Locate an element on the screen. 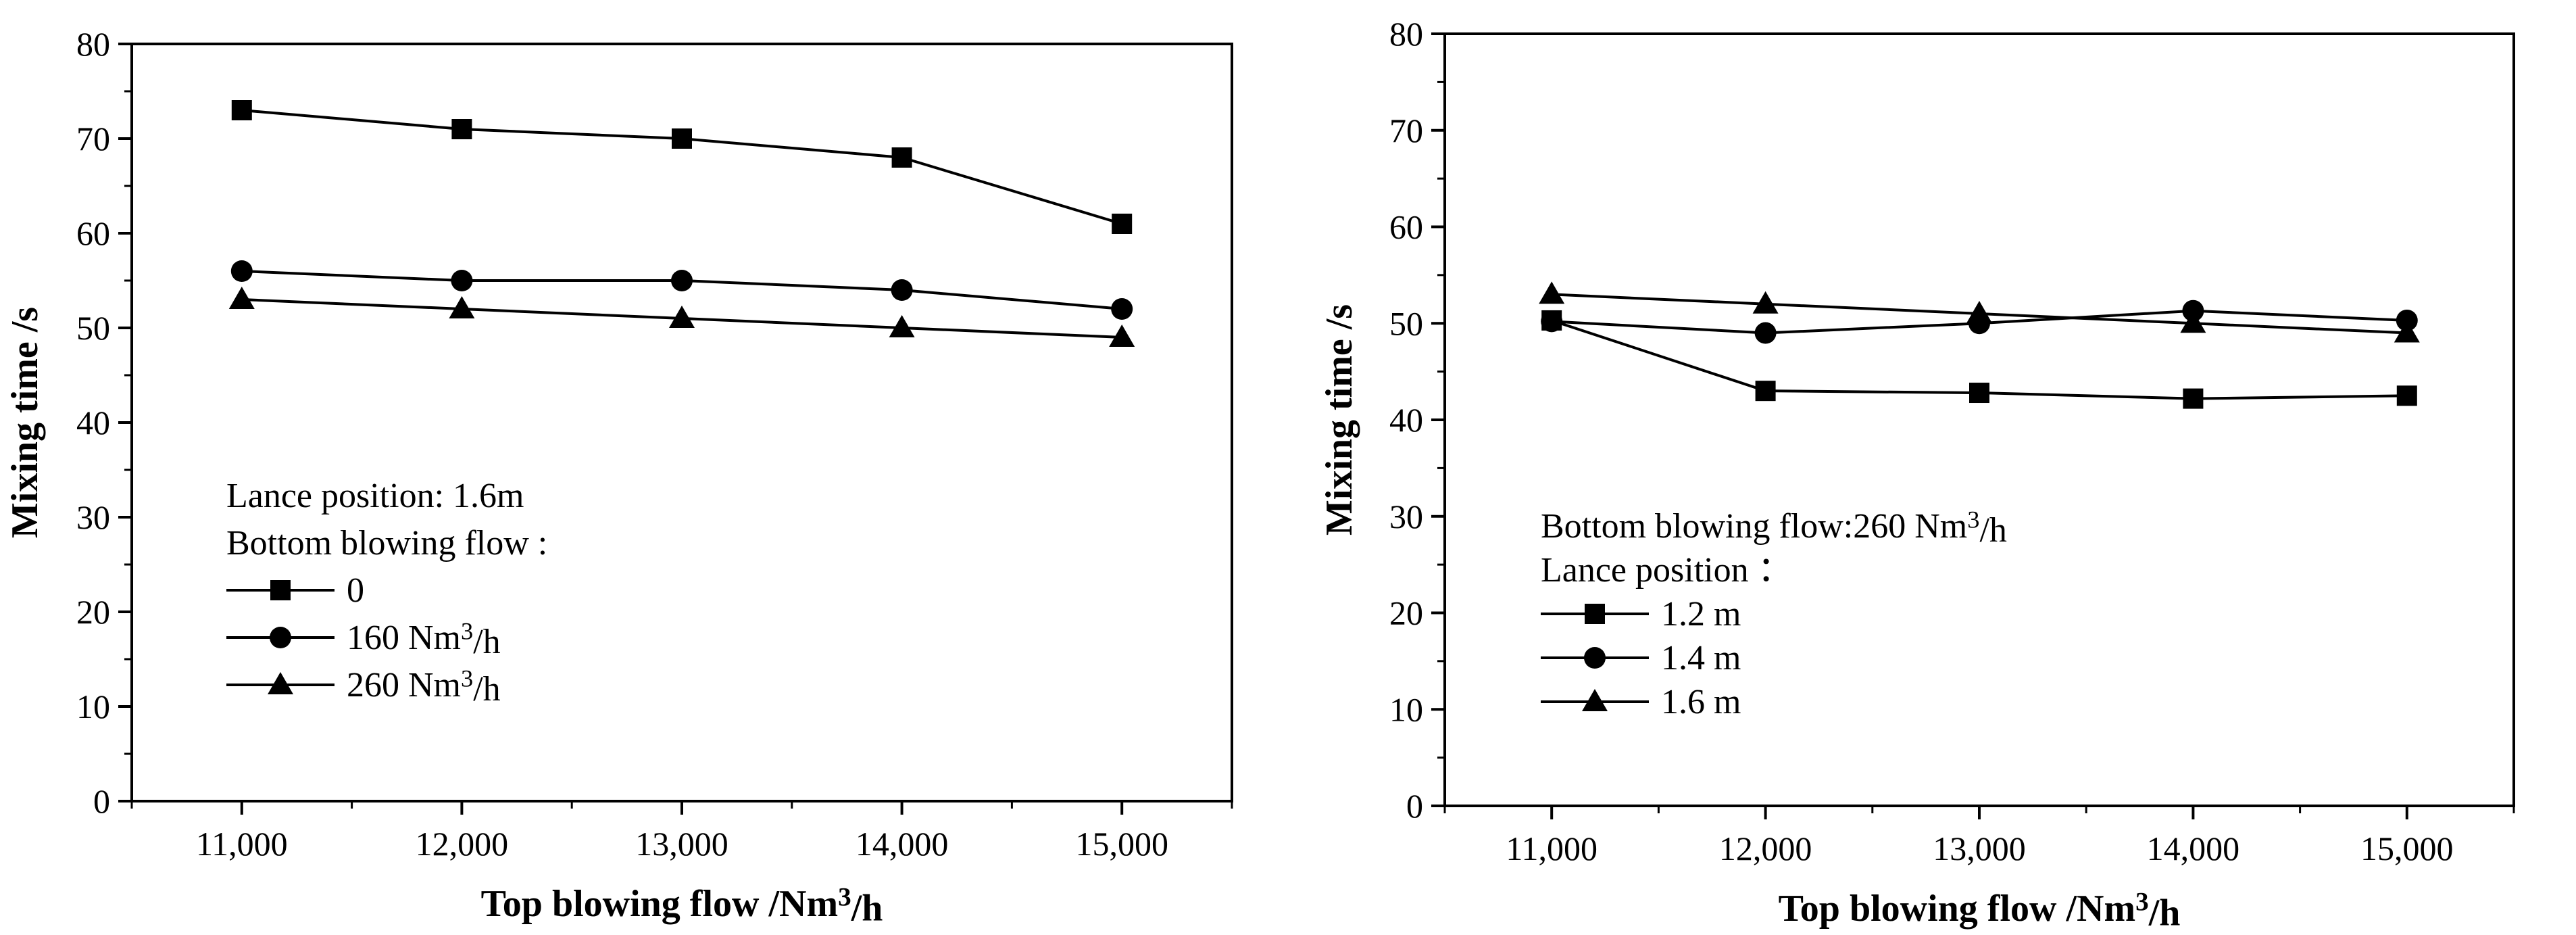 The image size is (2576, 935). legend-label: 260 Nm3/h is located at coordinates (424, 687).